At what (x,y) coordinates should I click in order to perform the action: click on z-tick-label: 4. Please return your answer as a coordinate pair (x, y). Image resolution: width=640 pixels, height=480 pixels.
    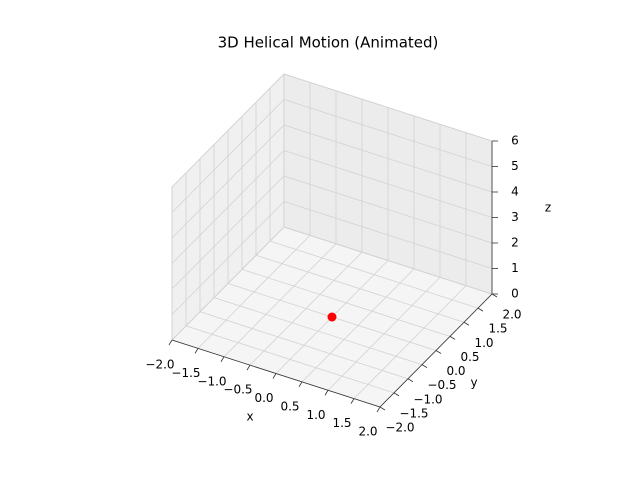
    Looking at the image, I should click on (515, 192).